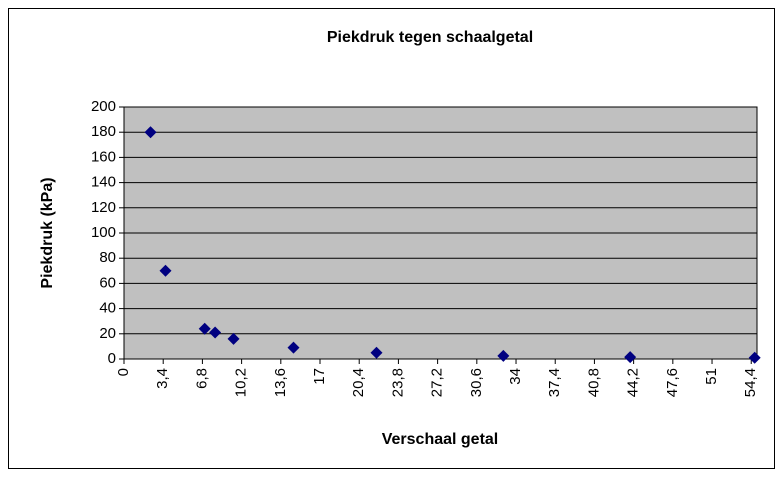  What do you see at coordinates (162, 378) in the screenshot?
I see `x-tick-label: 3,4` at bounding box center [162, 378].